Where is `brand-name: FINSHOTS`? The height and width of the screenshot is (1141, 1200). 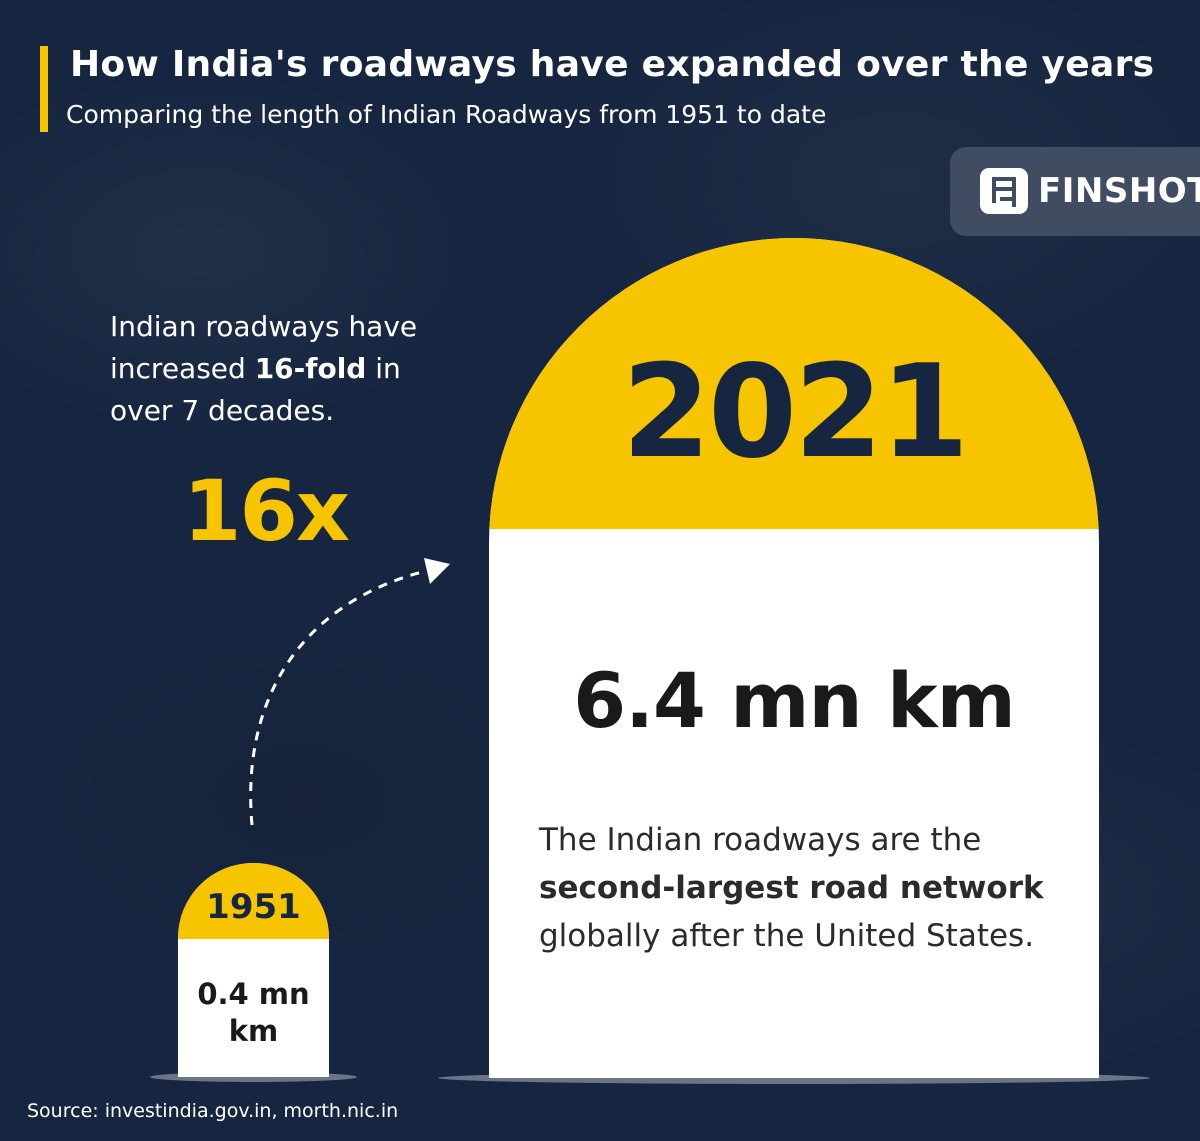
brand-name: FINSHOTS is located at coordinates (1119, 191).